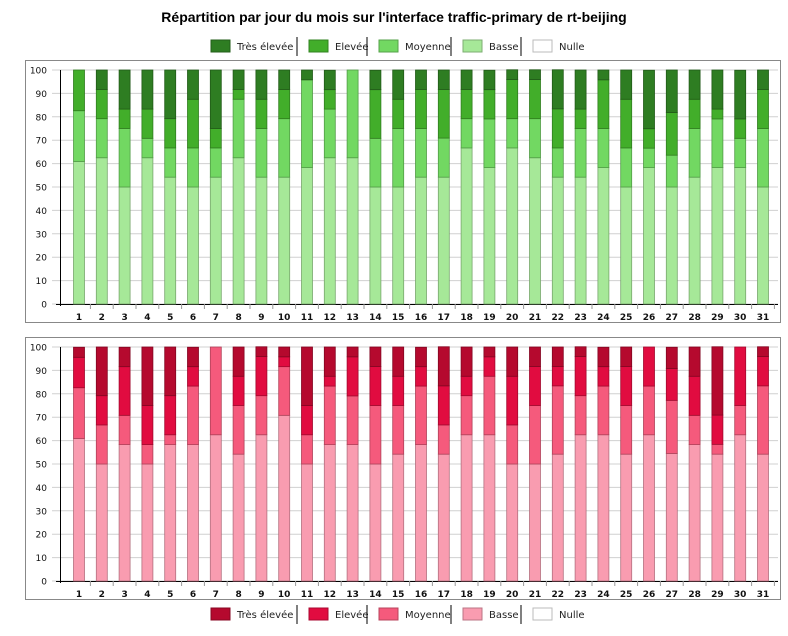 Image resolution: width=788 pixels, height=636 pixels. What do you see at coordinates (42, 95) in the screenshot?
I see `y-tick-label: 90` at bounding box center [42, 95].